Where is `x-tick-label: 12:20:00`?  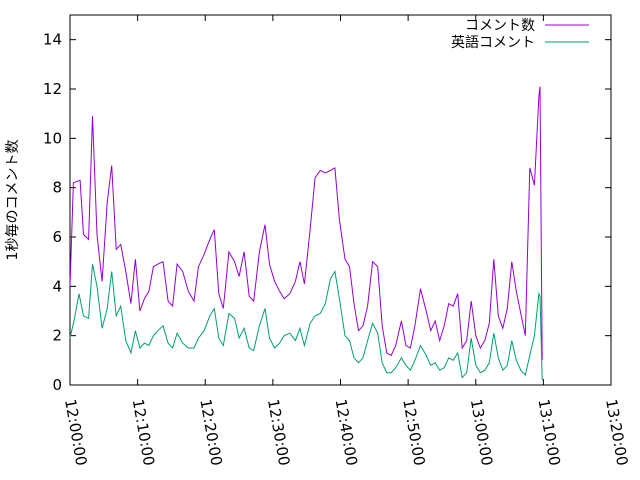
x-tick-label: 12:20:00 is located at coordinates (210, 432).